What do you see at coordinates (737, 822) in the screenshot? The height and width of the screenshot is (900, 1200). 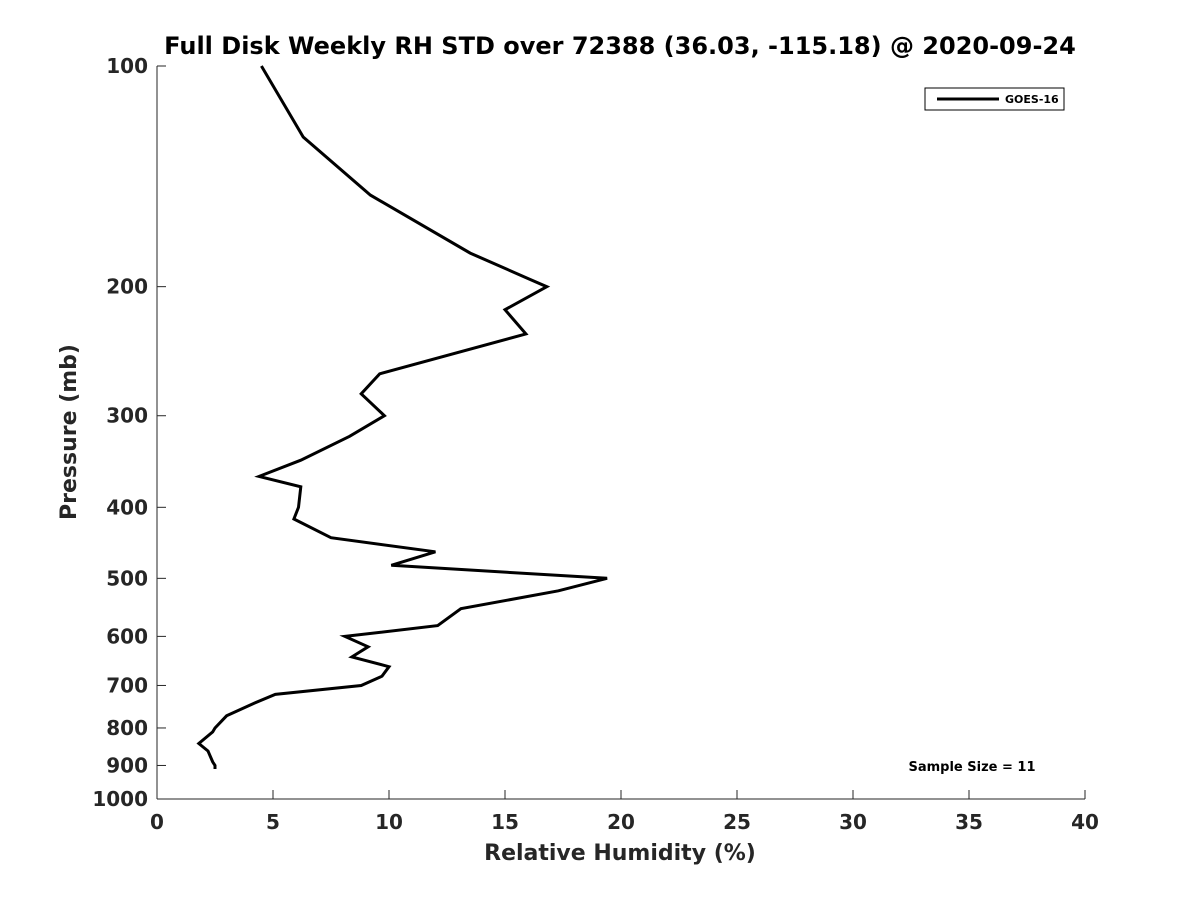 I see `x-tick-label: 25` at bounding box center [737, 822].